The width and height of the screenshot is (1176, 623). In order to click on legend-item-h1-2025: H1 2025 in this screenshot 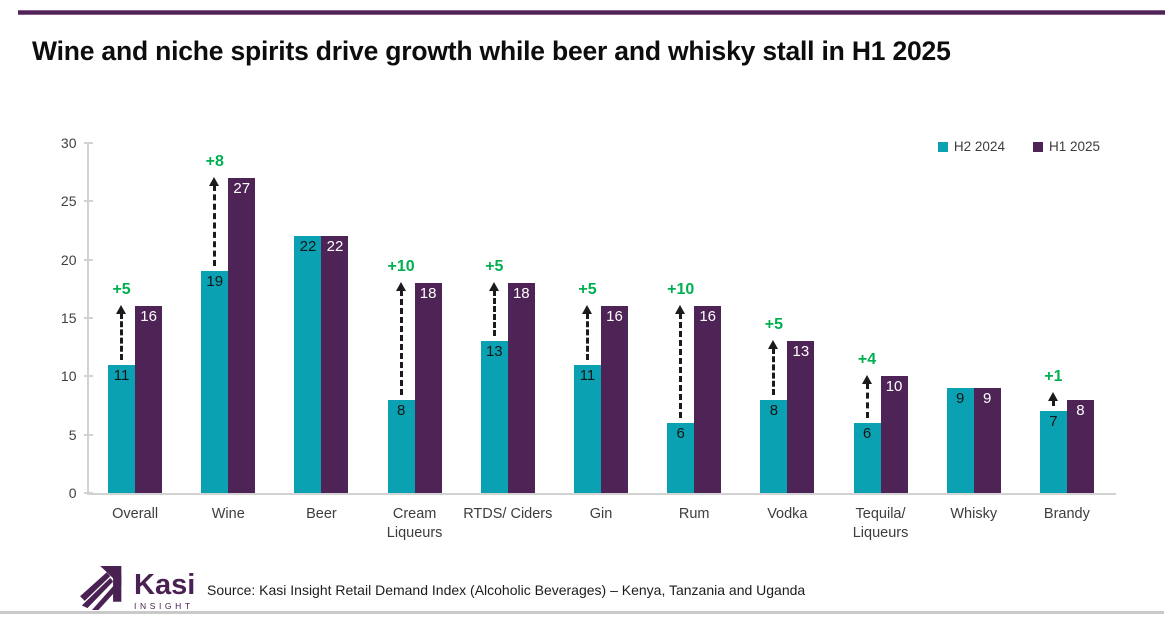, I will do `click(1066, 146)`.